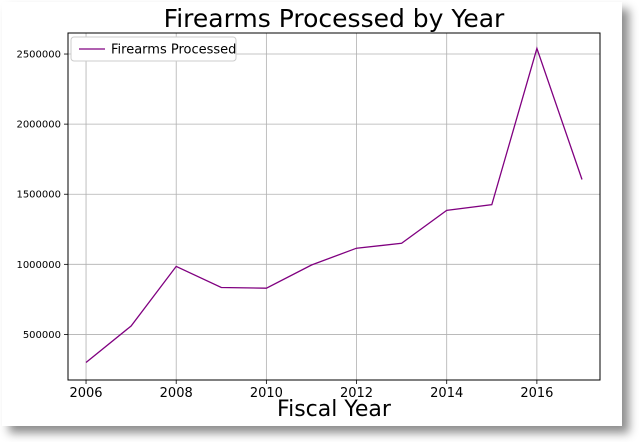  I want to click on x-axis-label: Fiscal Year, so click(334, 409).